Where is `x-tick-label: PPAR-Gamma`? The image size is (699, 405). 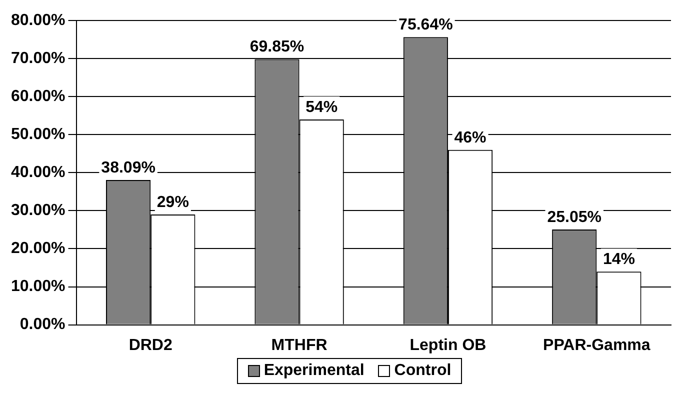
x-tick-label: PPAR-Gamma is located at coordinates (596, 345).